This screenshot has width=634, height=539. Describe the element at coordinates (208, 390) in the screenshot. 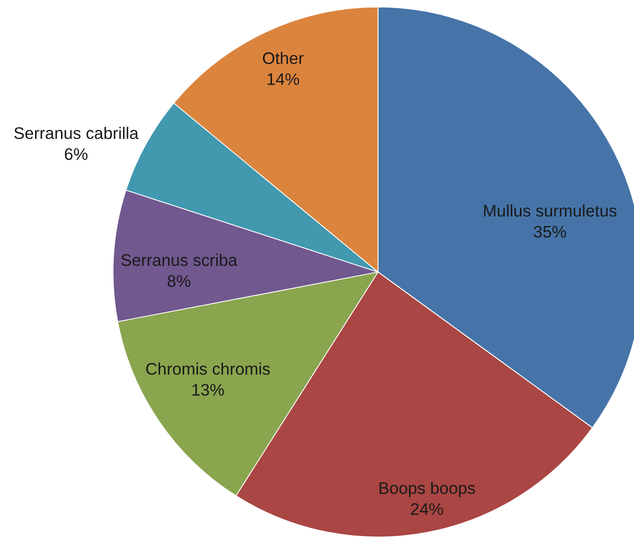

I see `data-label: 13%` at that location.